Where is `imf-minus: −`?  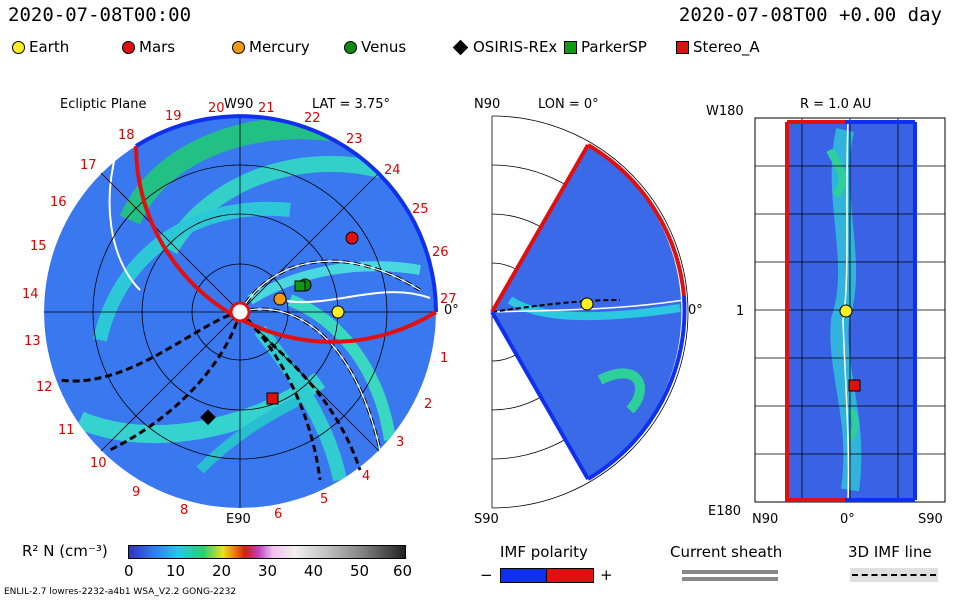 imf-minus: − is located at coordinates (486, 575).